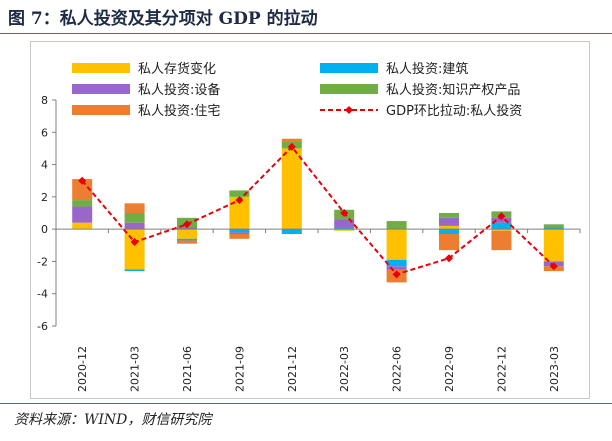 The height and width of the screenshot is (441, 612). I want to click on source-note: 资料来源：WIND，财信研究院, so click(113, 420).